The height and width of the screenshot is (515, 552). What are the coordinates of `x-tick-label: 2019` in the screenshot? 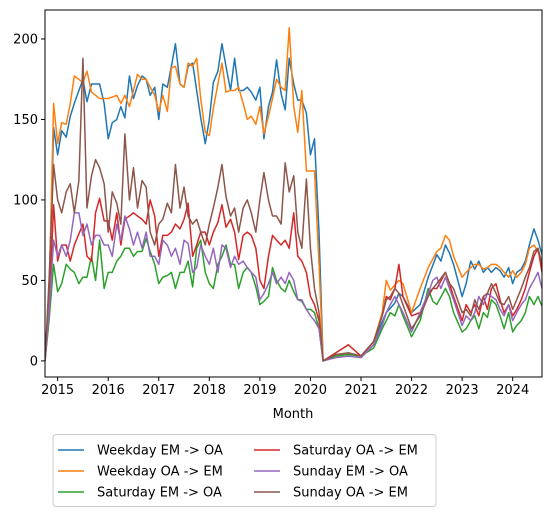 It's located at (259, 390).